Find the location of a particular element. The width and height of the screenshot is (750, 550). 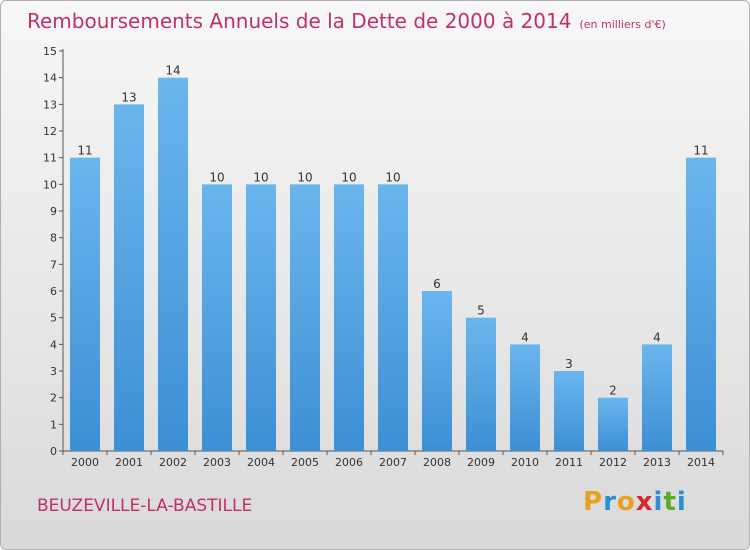

y-tick-label: 2 is located at coordinates (53, 398).